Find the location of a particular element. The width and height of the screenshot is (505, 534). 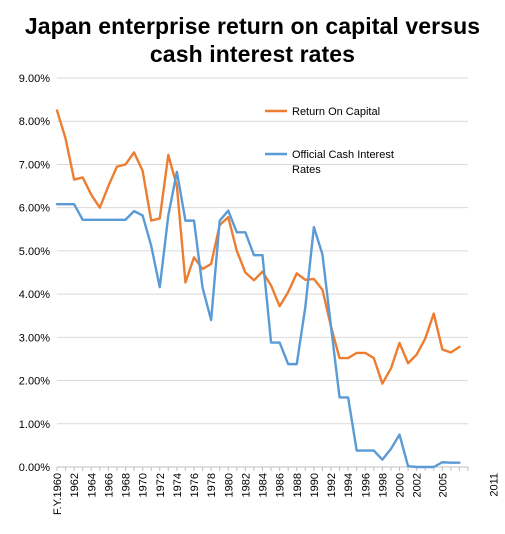

x-tick-label: 1982 is located at coordinates (246, 485).